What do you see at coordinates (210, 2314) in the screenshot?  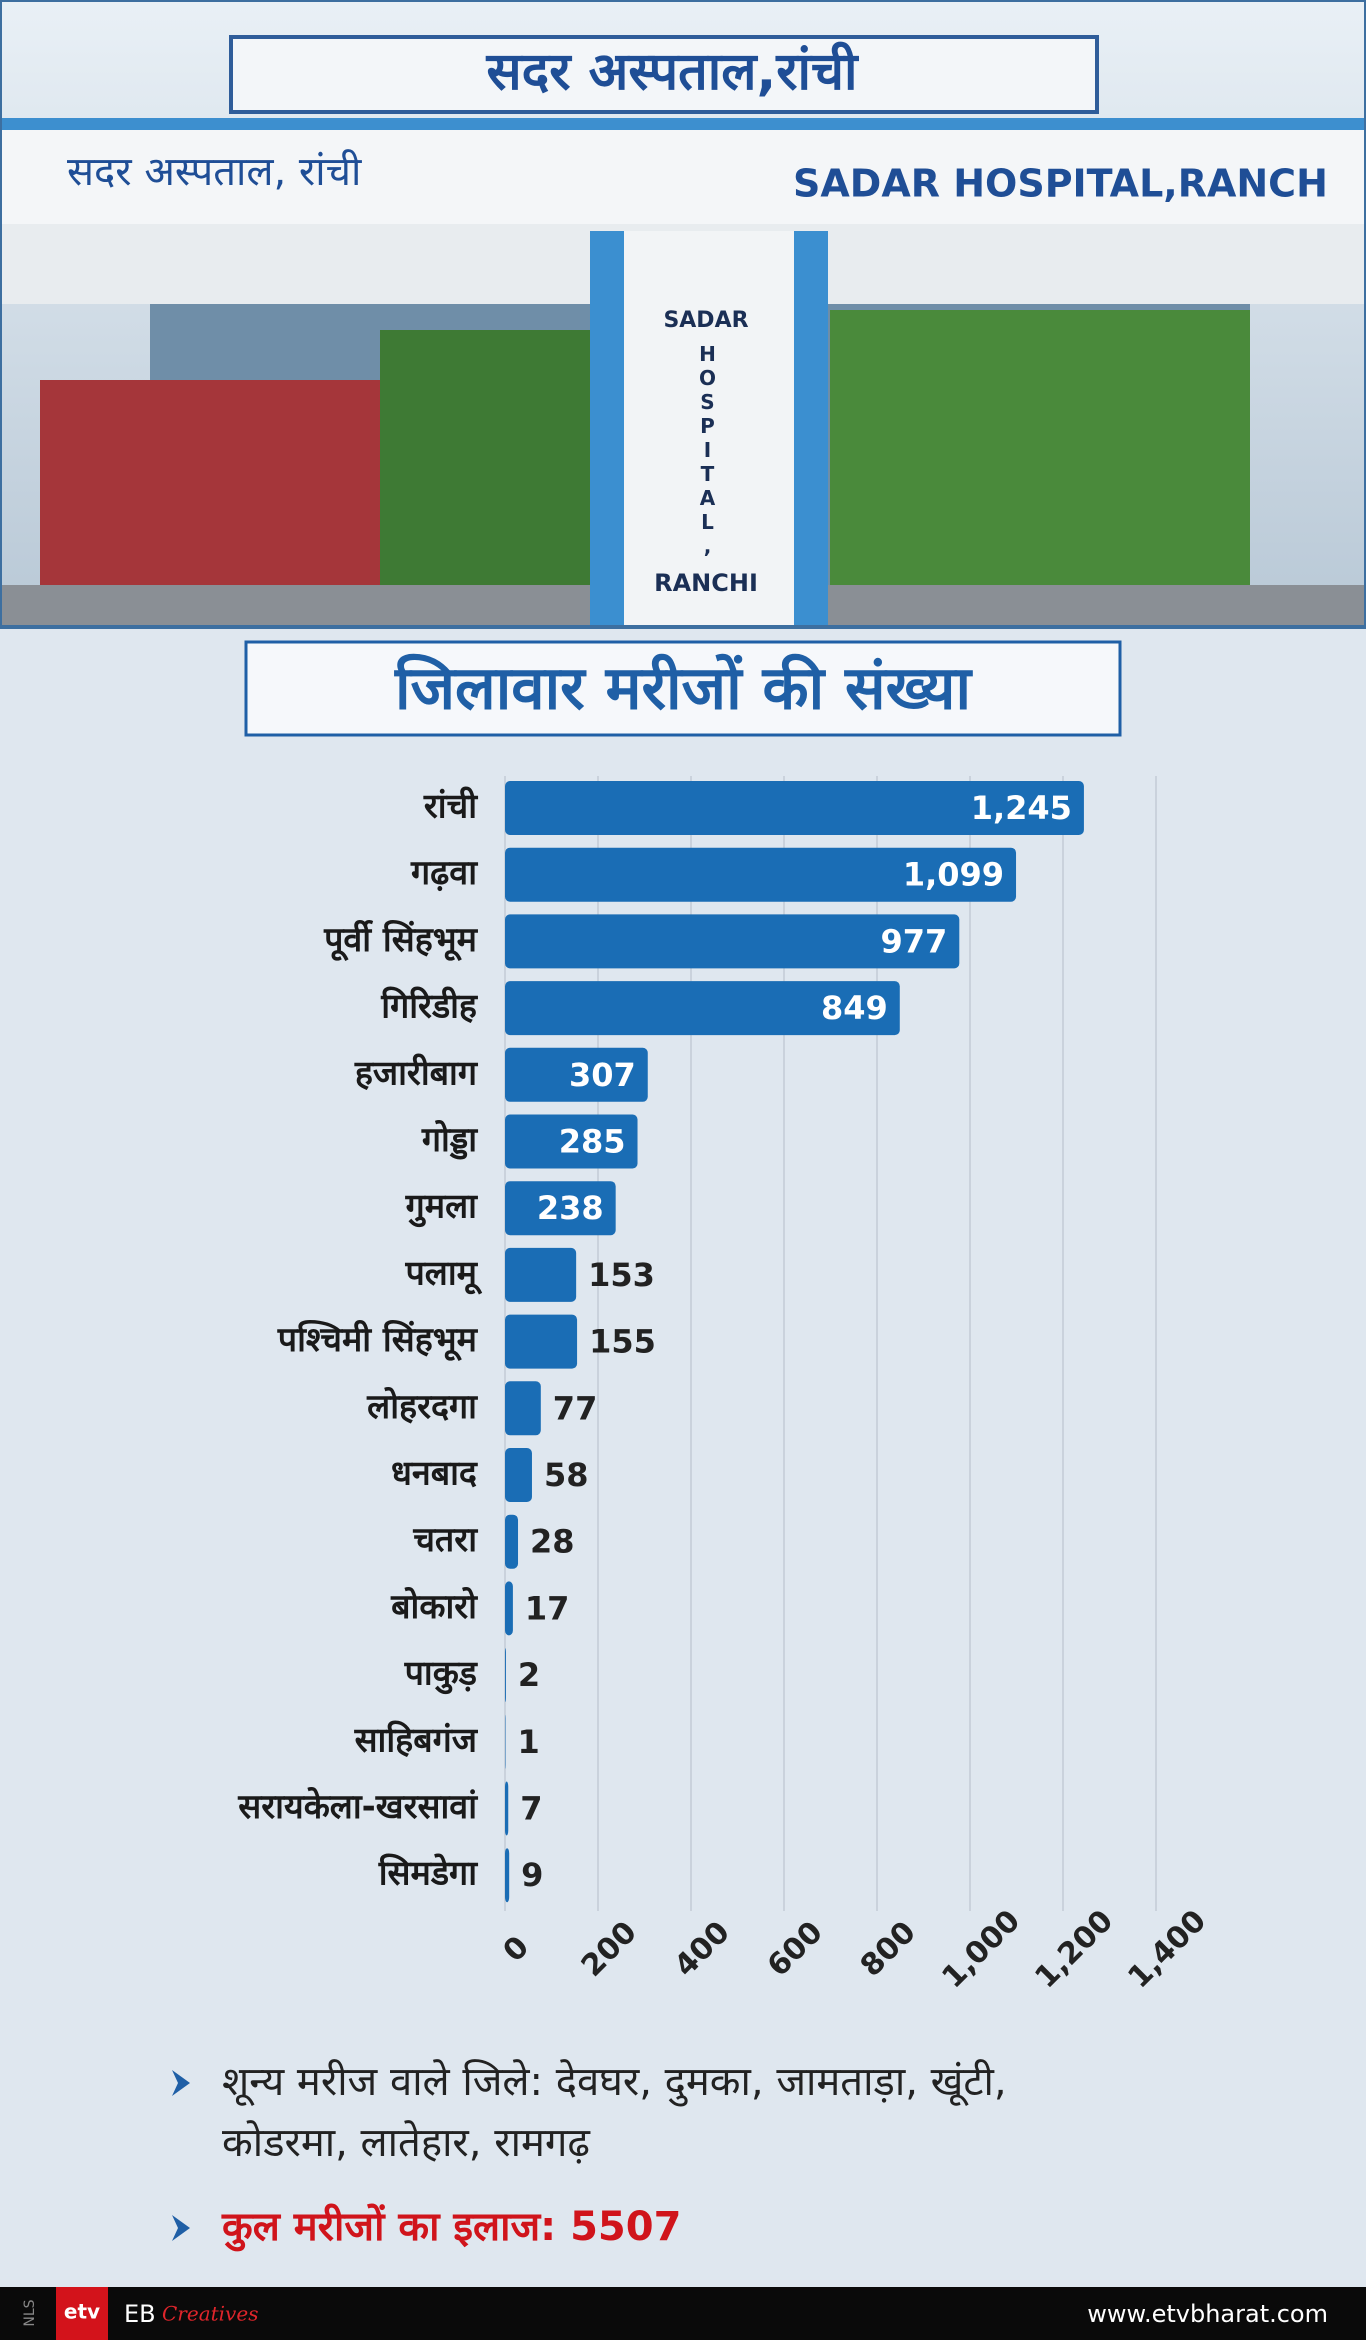 I see `brand-sub: Creatives` at bounding box center [210, 2314].